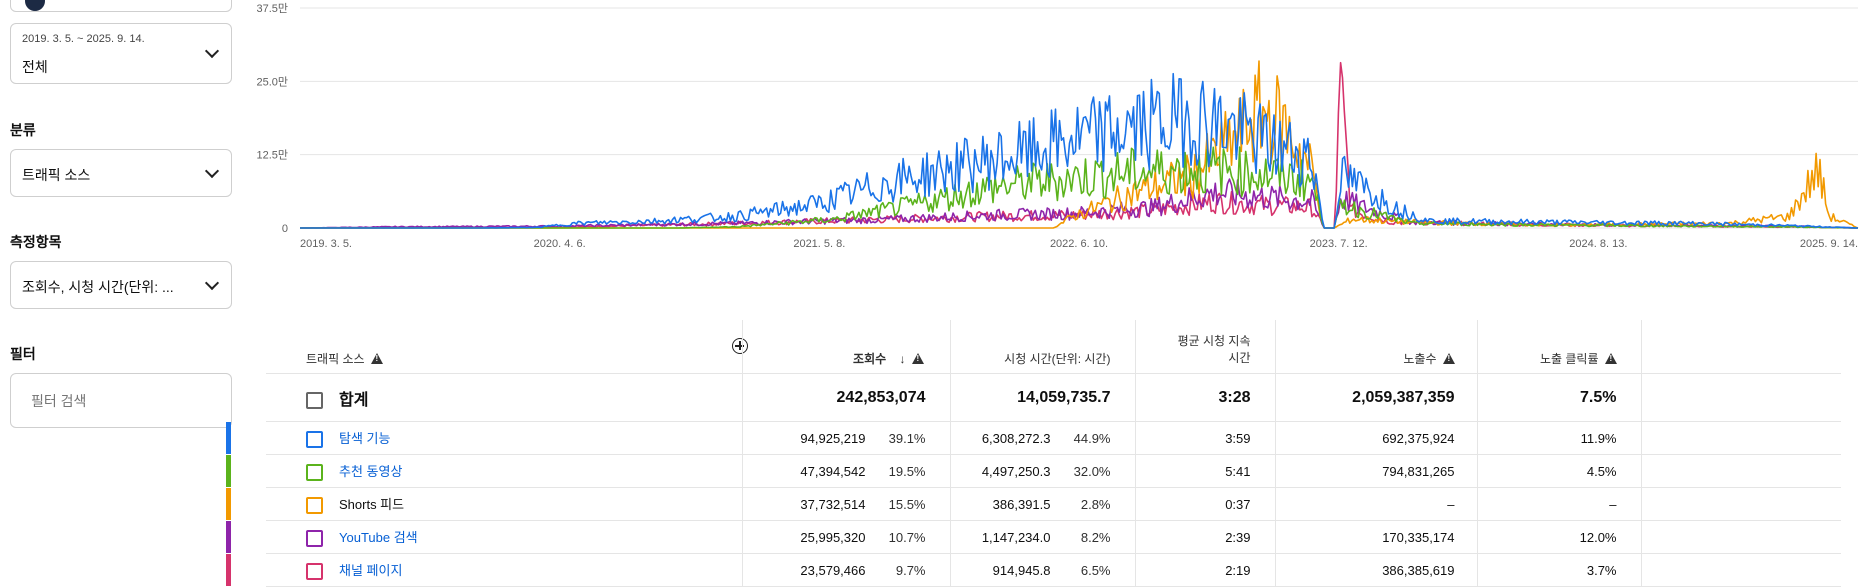 The height and width of the screenshot is (587, 1868). I want to click on row-avg-duration: 2:39, so click(1205, 537).